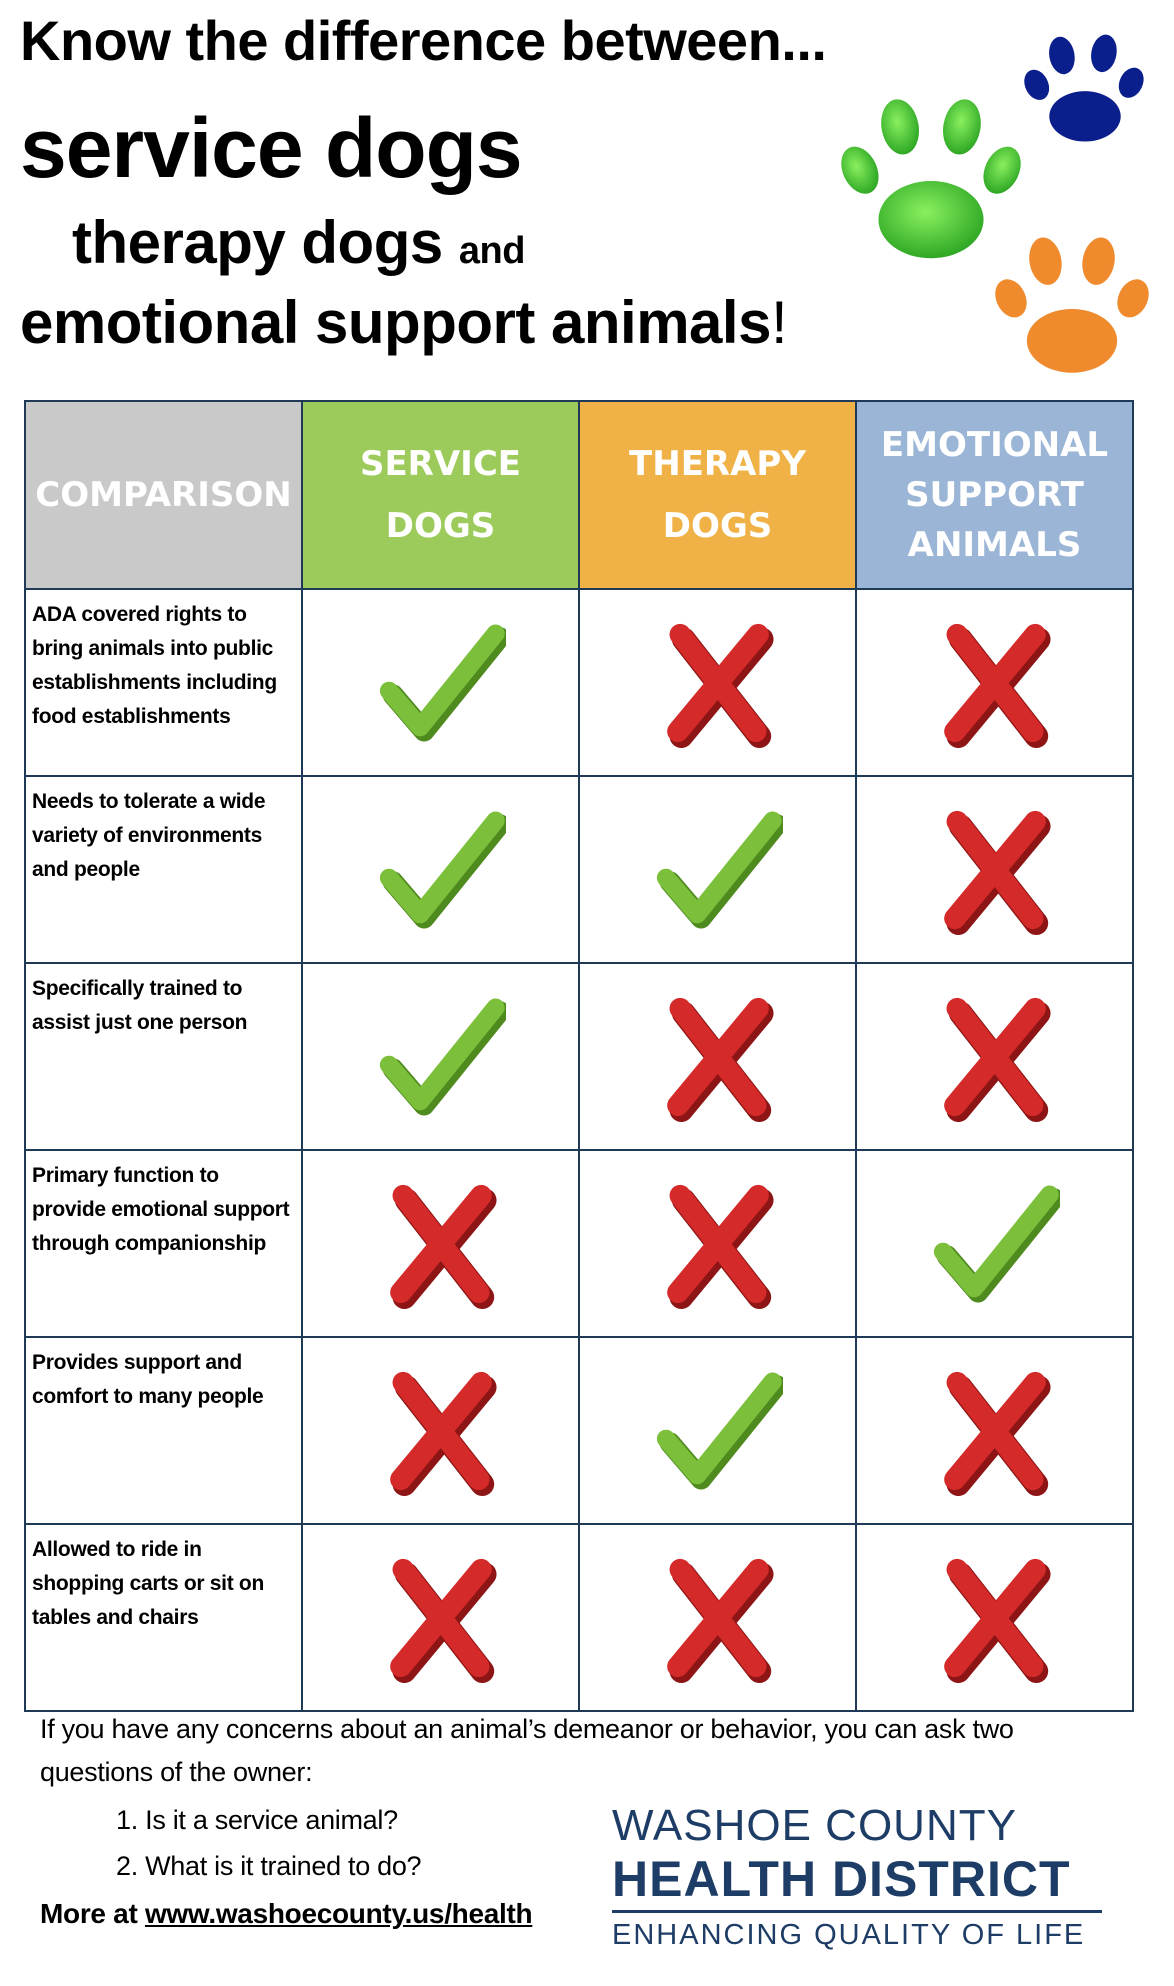 This screenshot has height=1986, width=1174. Describe the element at coordinates (857, 1911) in the screenshot. I see `logo-divider` at that location.